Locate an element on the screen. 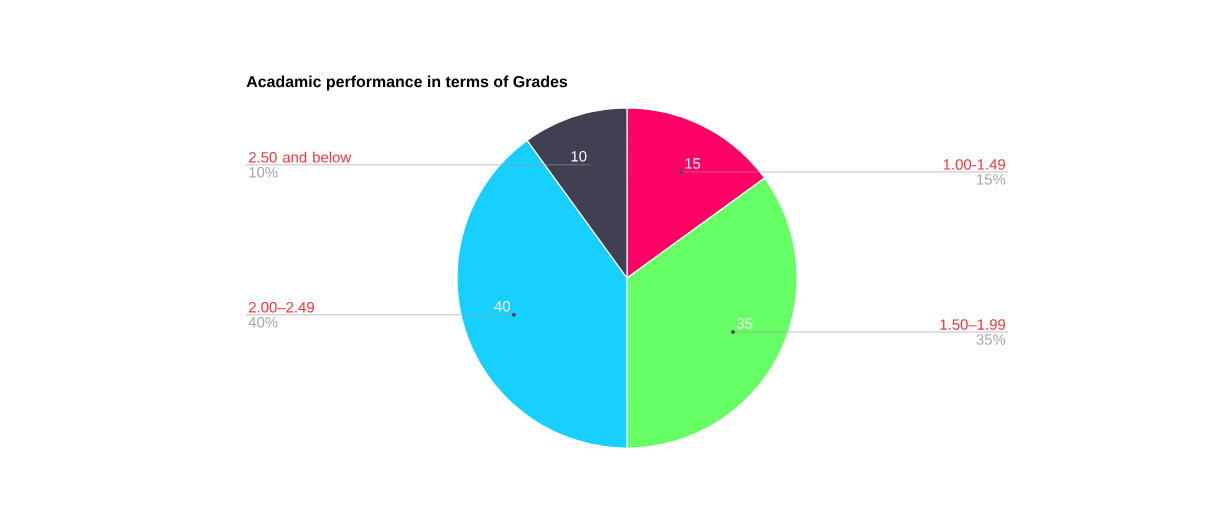 The height and width of the screenshot is (531, 1228). text: 10% is located at coordinates (263, 172).